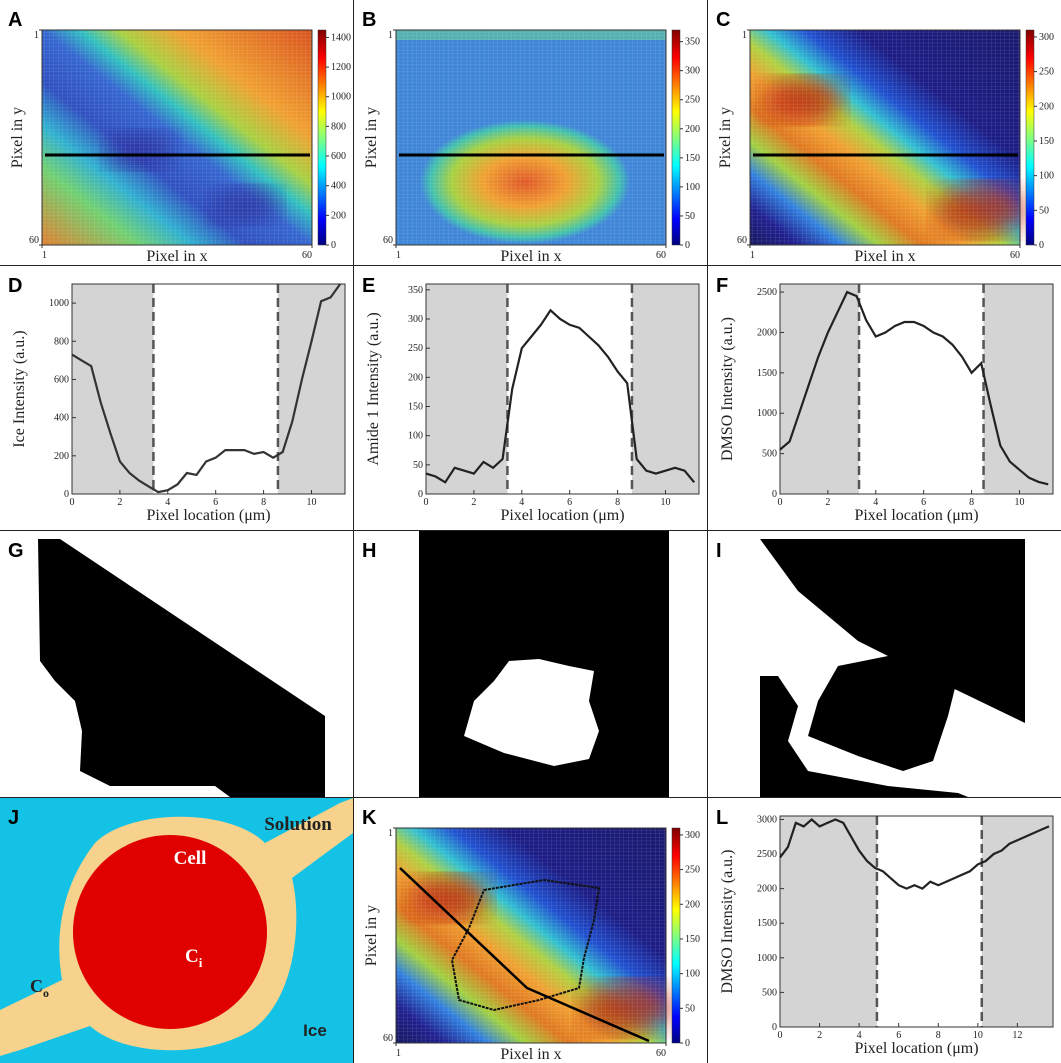 This screenshot has height=1063, width=1061. Describe the element at coordinates (61, 379) in the screenshot. I see `y-tick-label: 600` at that location.